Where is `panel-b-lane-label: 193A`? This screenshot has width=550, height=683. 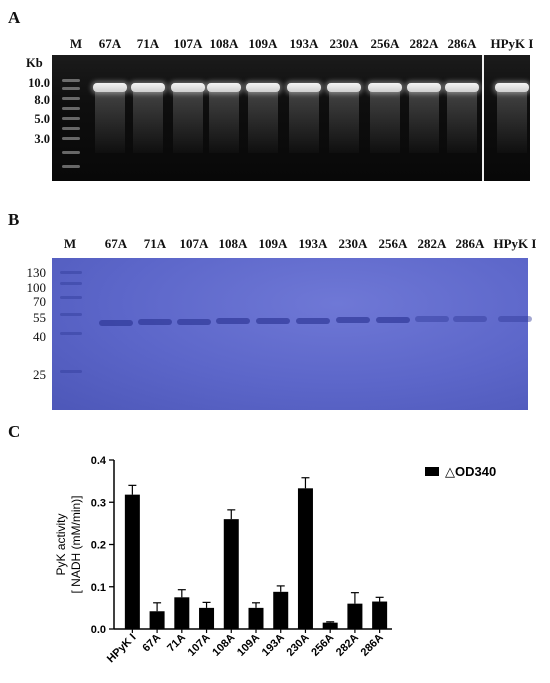 panel-b-lane-label: 193A is located at coordinates (313, 243).